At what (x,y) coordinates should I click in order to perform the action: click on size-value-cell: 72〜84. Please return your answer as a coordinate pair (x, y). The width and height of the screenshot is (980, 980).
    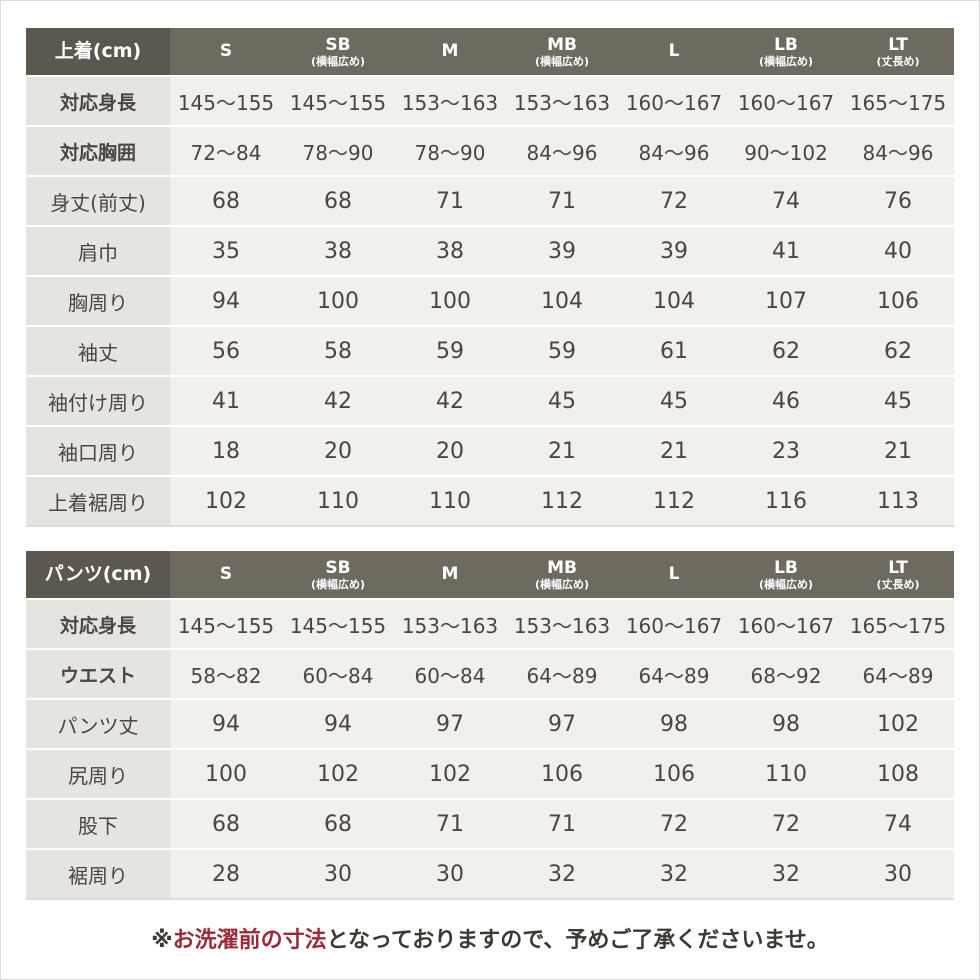
    Looking at the image, I should click on (226, 150).